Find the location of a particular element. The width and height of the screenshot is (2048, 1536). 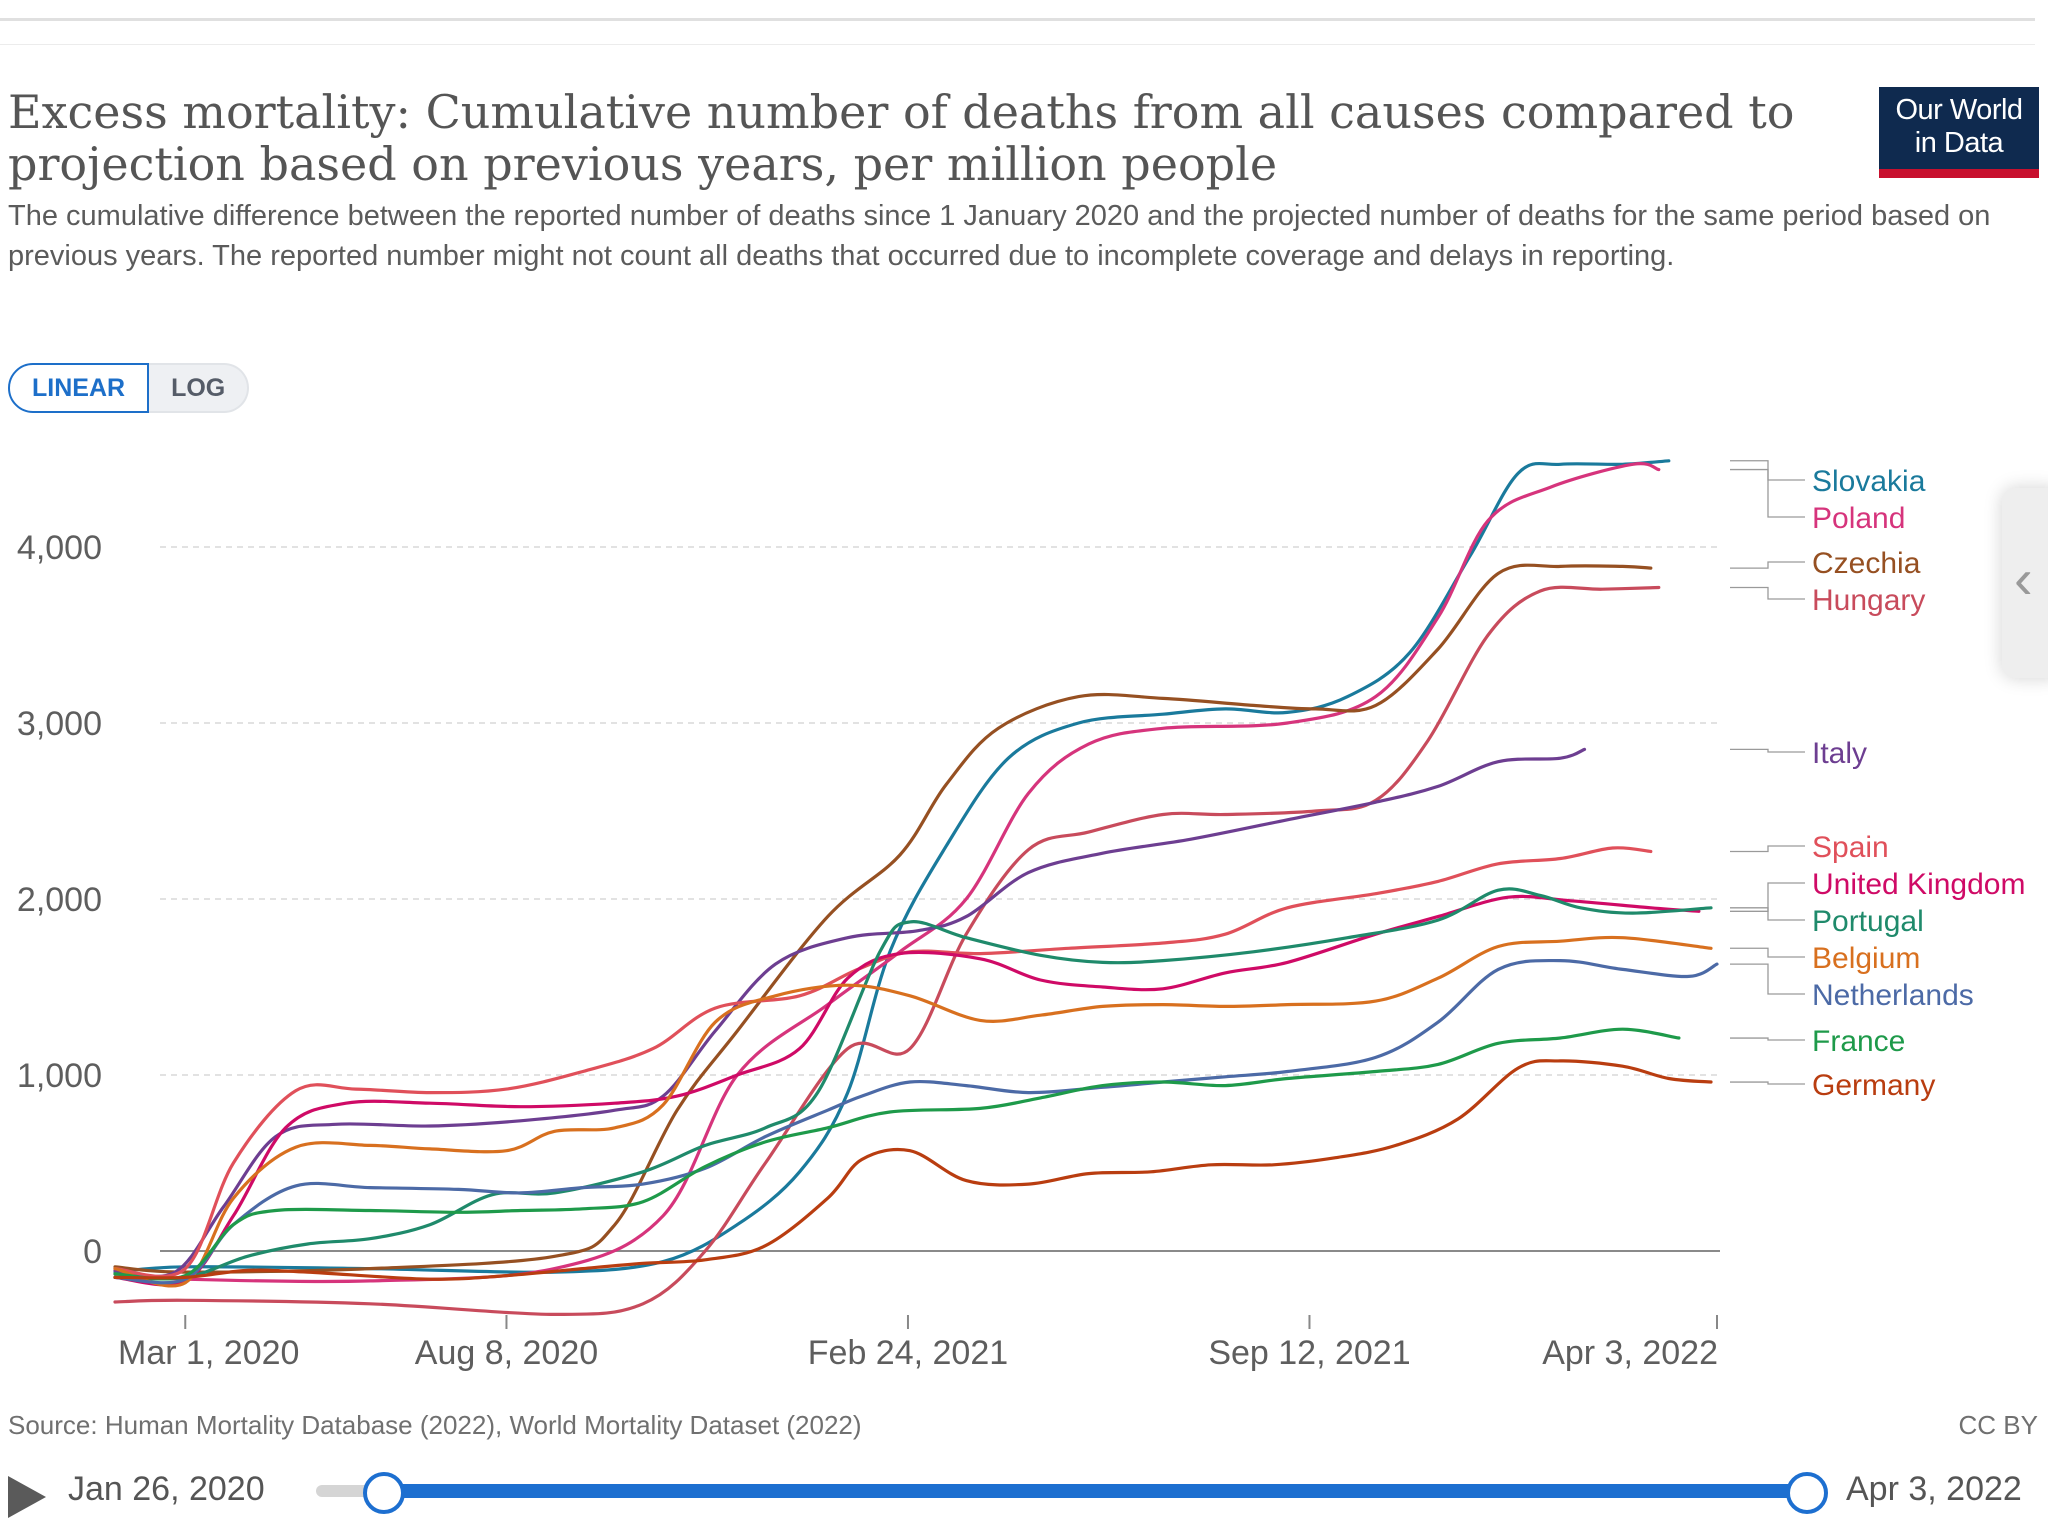

x-tick-label: Feb 24, 2021 is located at coordinates (908, 1353).